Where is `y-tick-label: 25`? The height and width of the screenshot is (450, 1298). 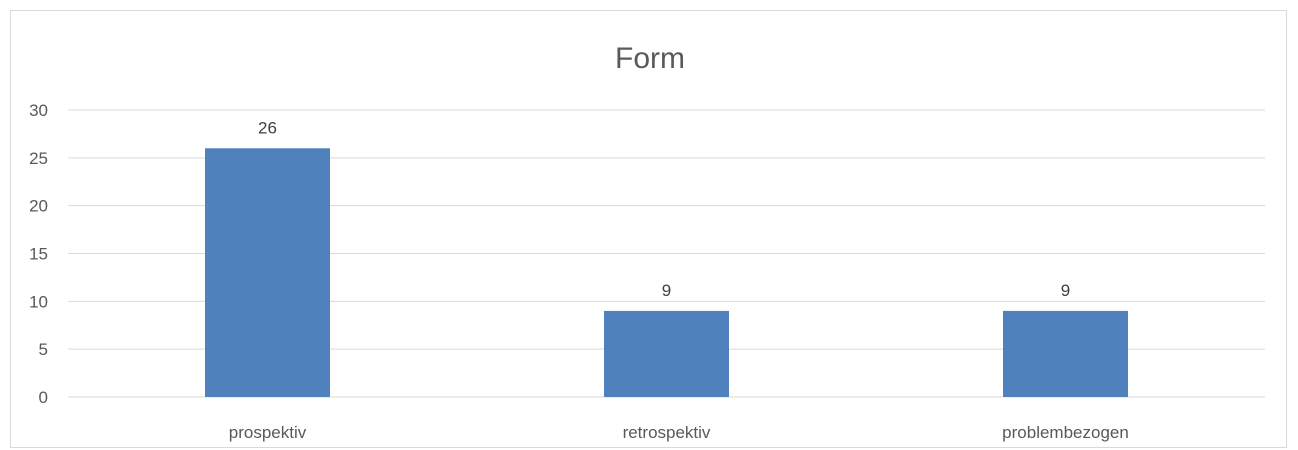 y-tick-label: 25 is located at coordinates (38, 158).